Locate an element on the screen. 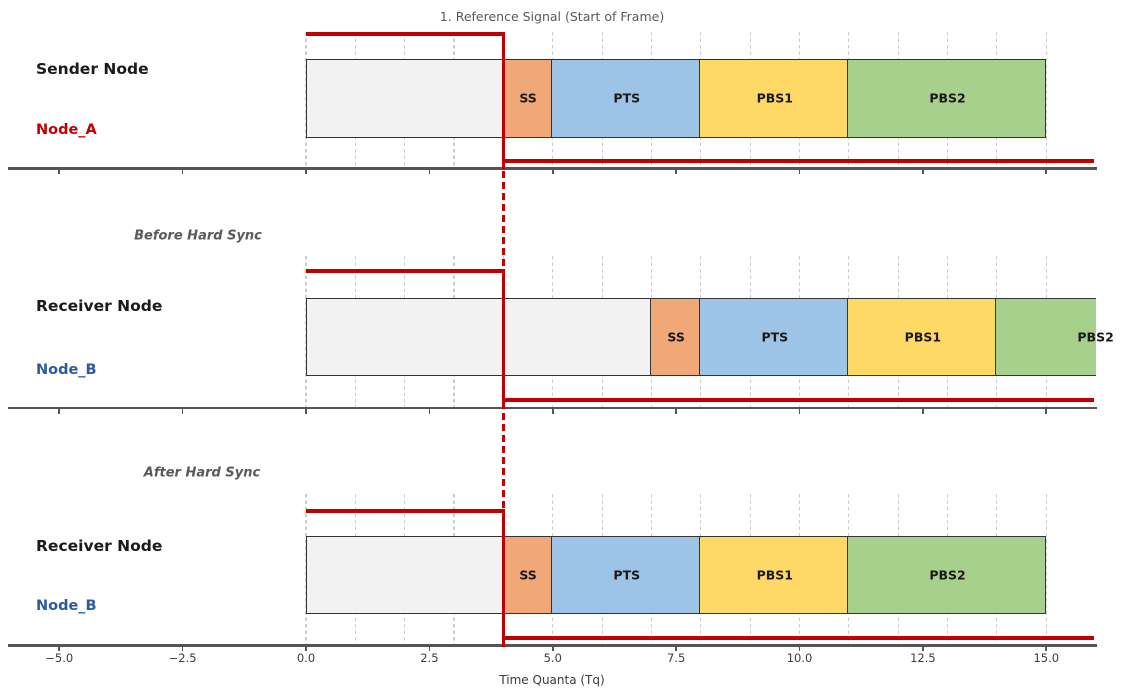  x-tick-label: 10.0 is located at coordinates (799, 658).